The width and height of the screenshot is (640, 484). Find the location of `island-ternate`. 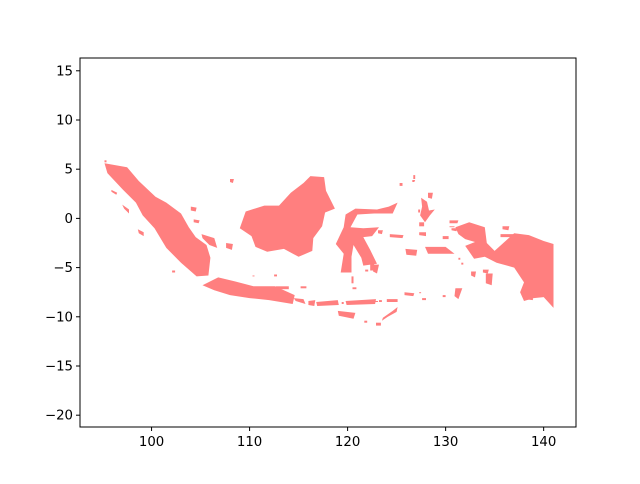

island-ternate is located at coordinates (419, 211).